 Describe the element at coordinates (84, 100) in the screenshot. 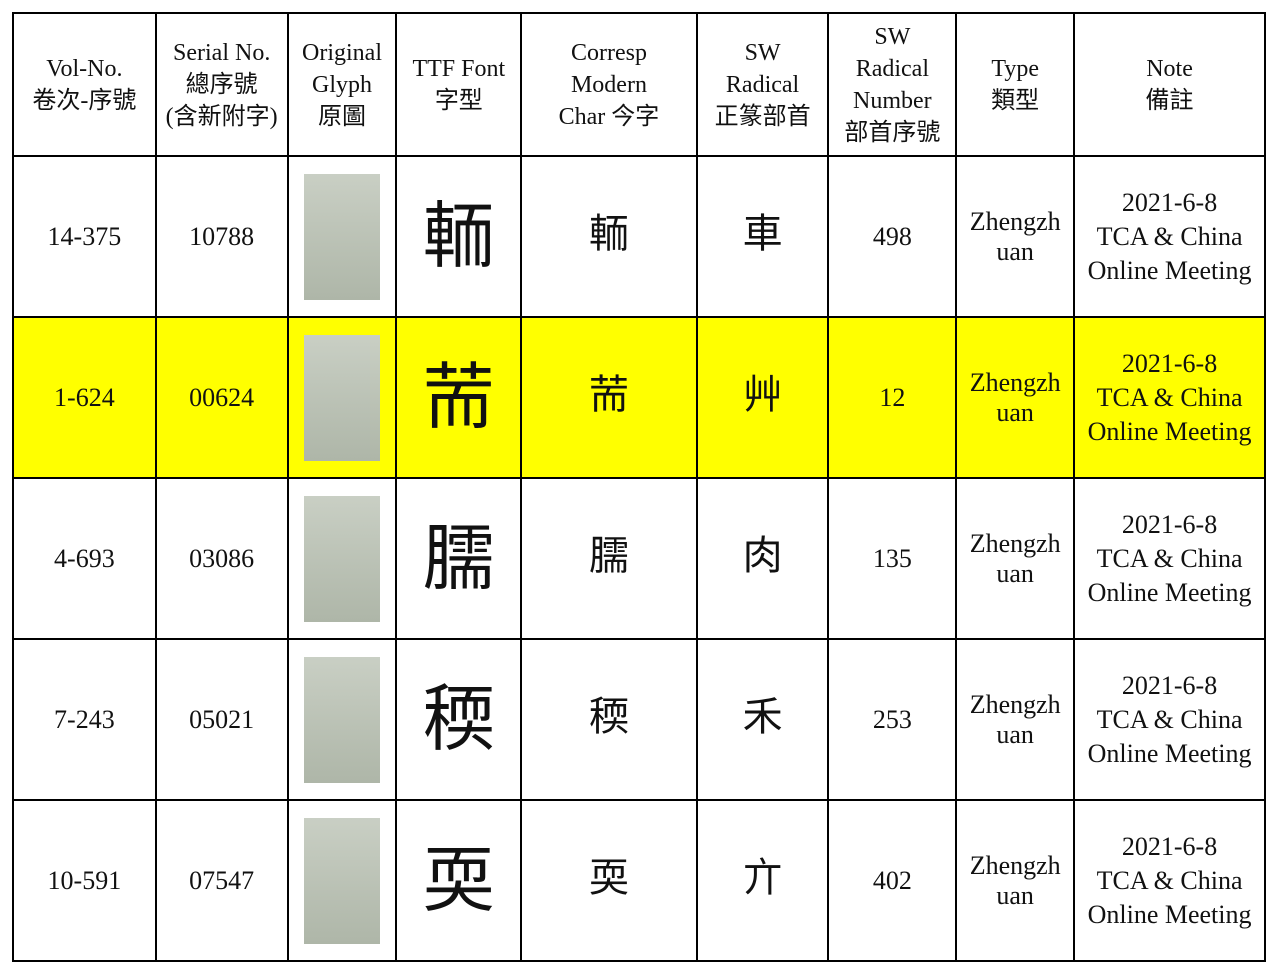

I see `header-text: 卷次-序號` at that location.